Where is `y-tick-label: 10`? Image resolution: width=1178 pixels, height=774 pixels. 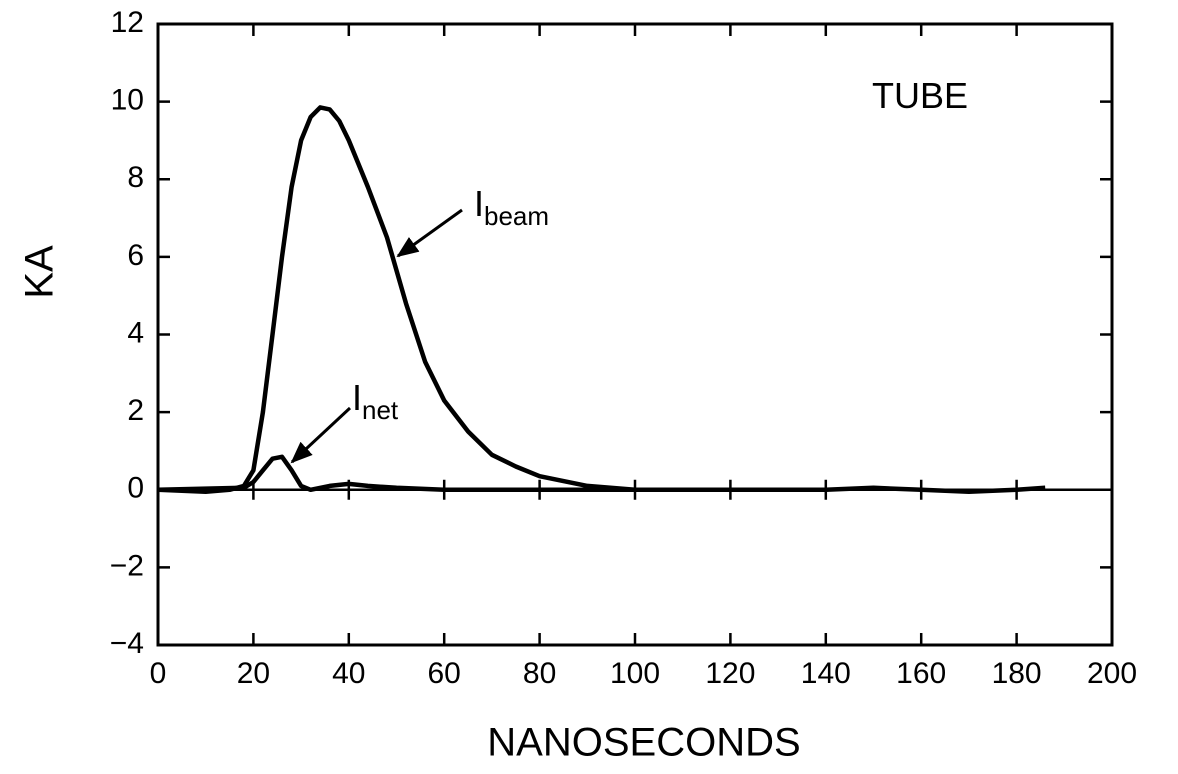 y-tick-label: 10 is located at coordinates (127, 100).